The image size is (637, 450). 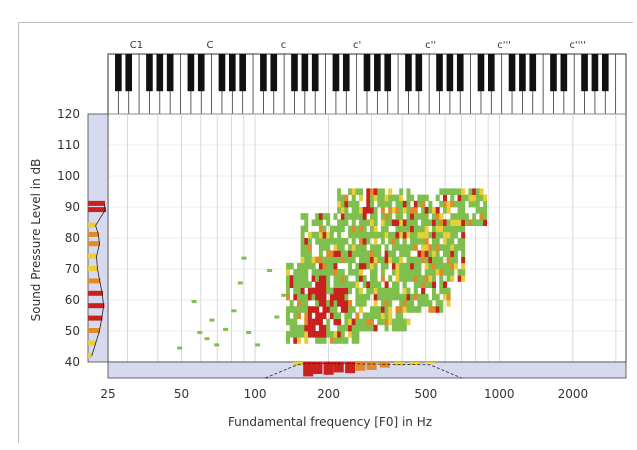 I want to click on scatter-cell, so click(x=194, y=301).